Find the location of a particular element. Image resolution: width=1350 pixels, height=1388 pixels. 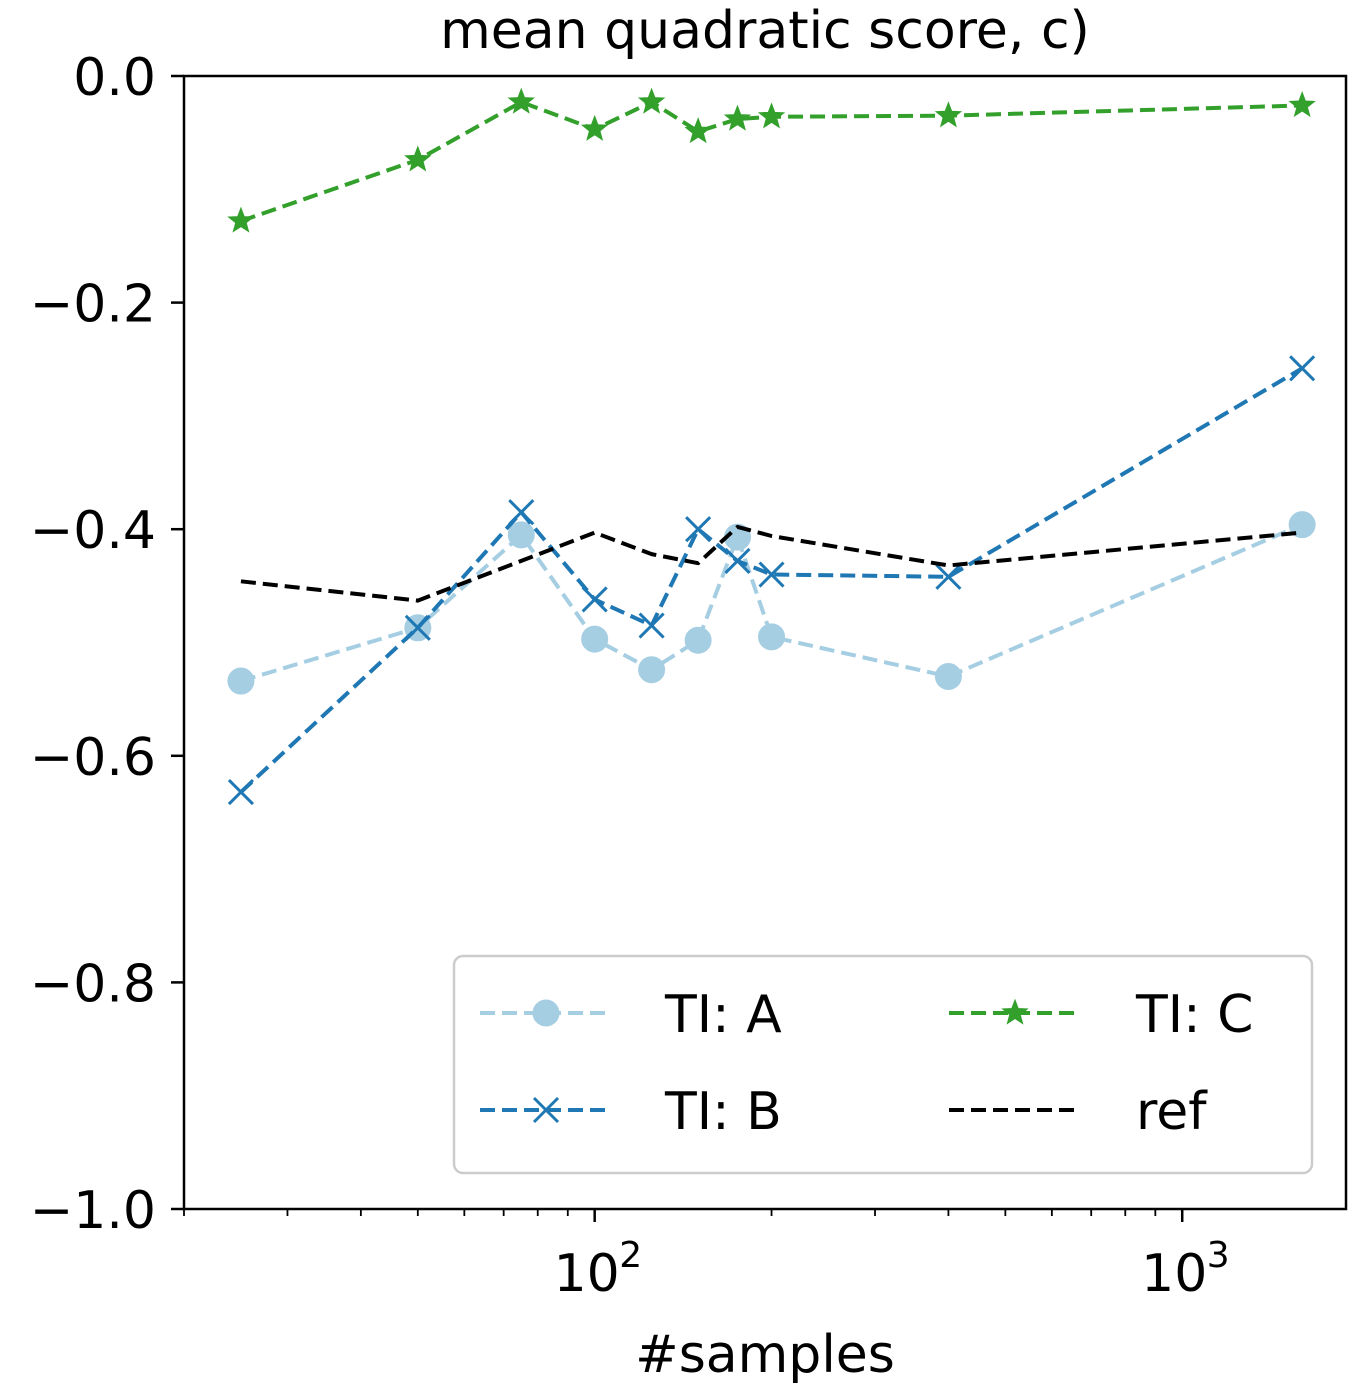

x-axis-label: #samples is located at coordinates (765, 1355).